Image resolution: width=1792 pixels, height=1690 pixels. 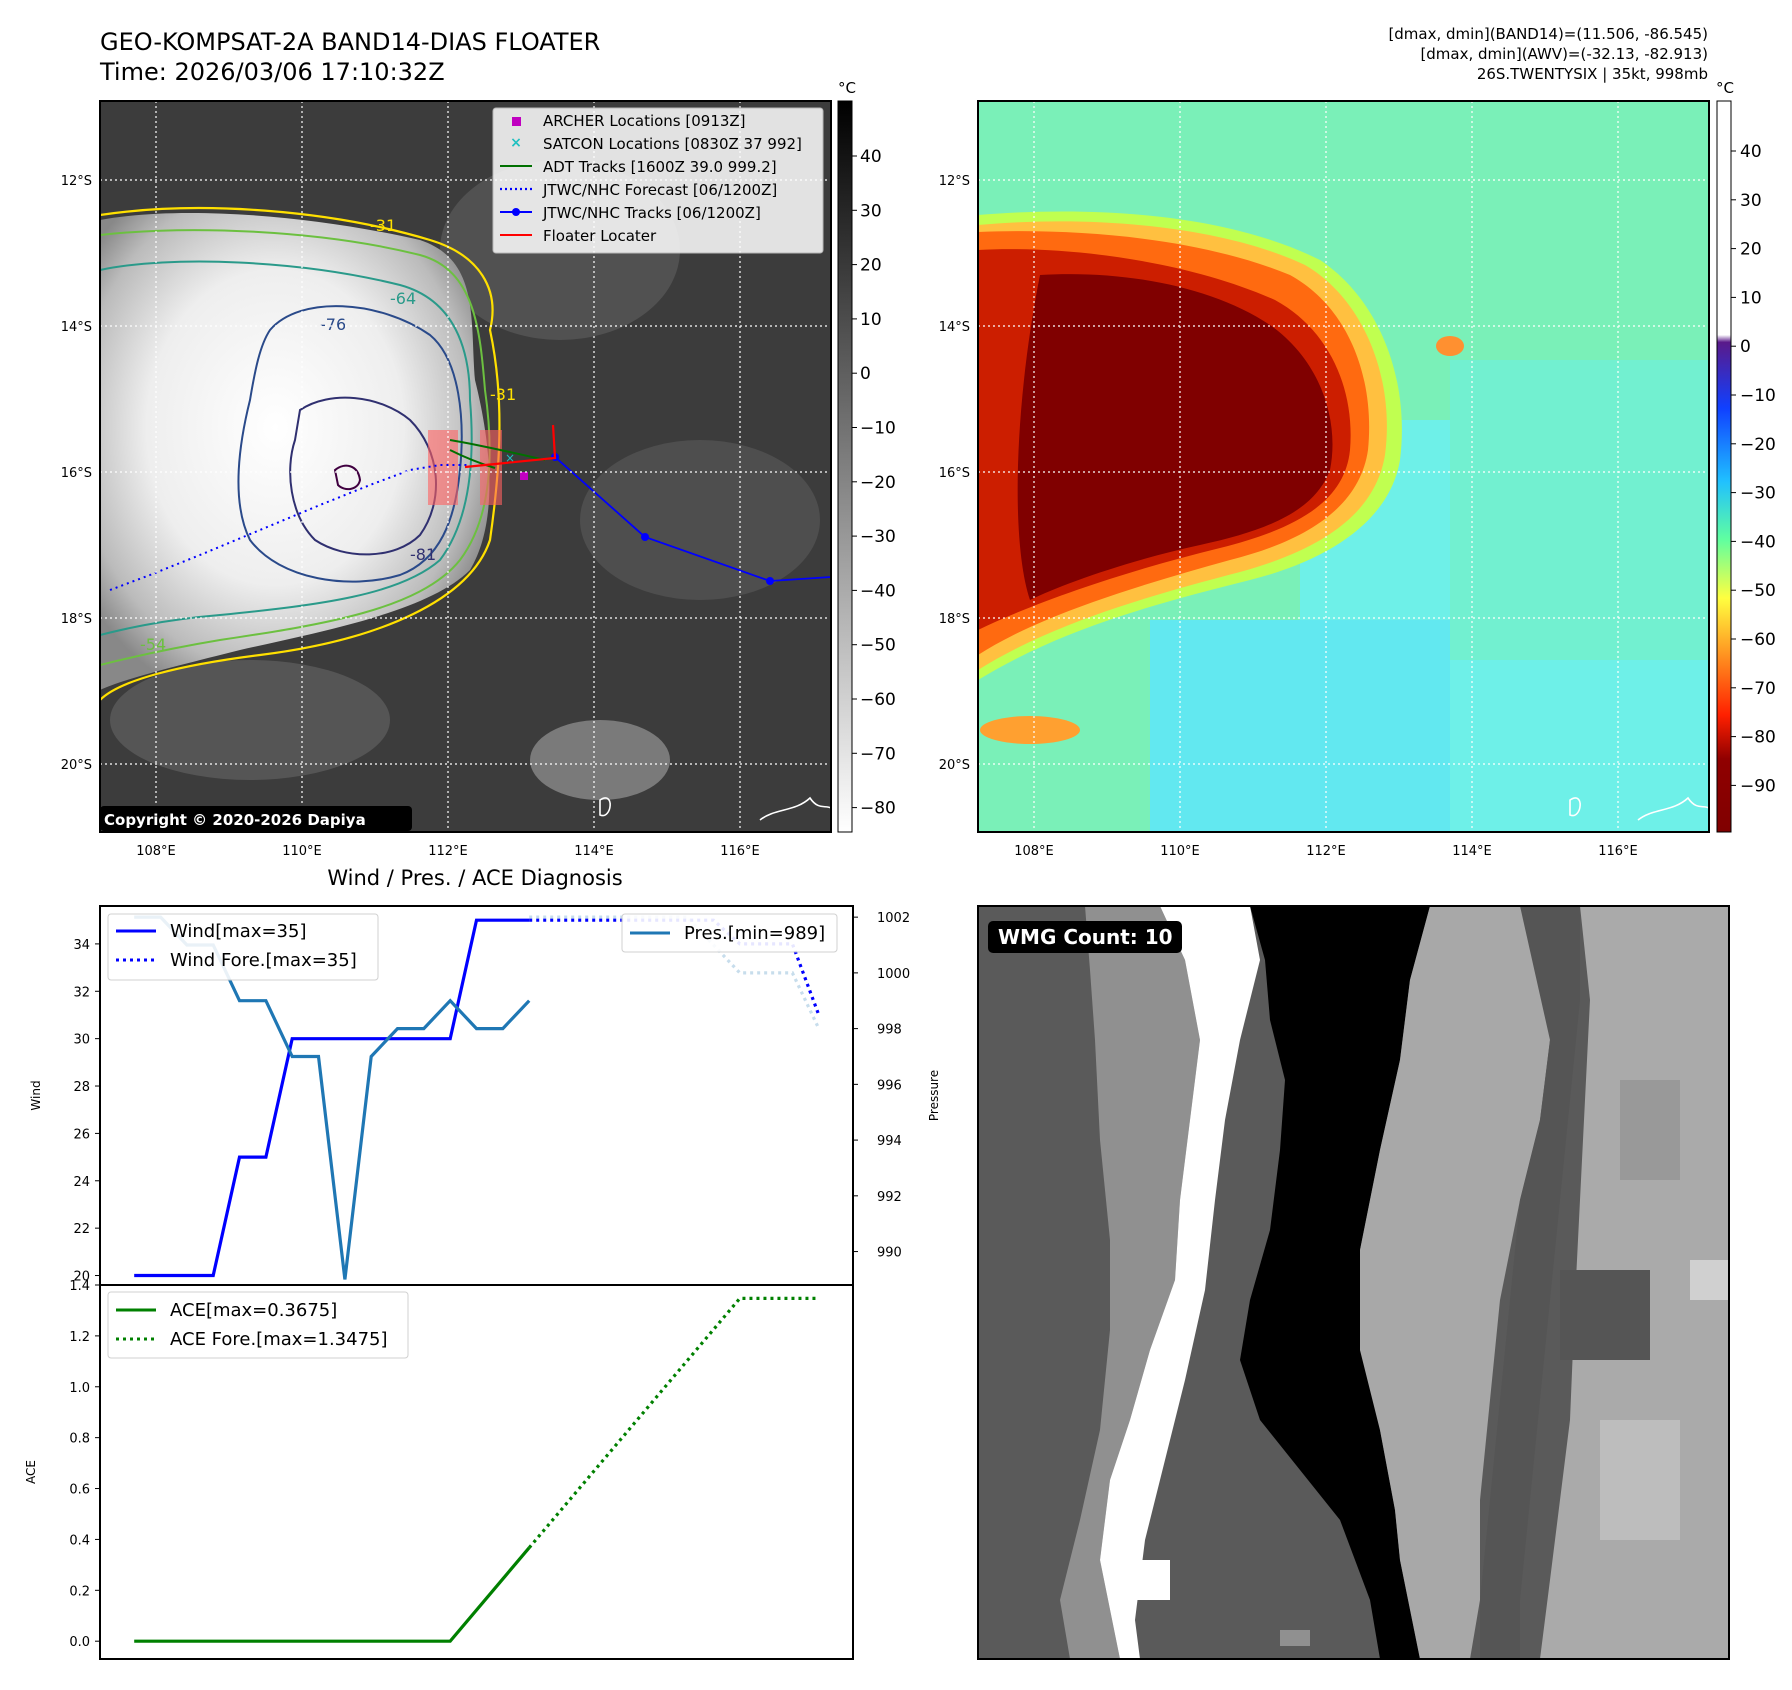 What do you see at coordinates (81, 945) in the screenshot?
I see `y-tick-label: 34` at bounding box center [81, 945].